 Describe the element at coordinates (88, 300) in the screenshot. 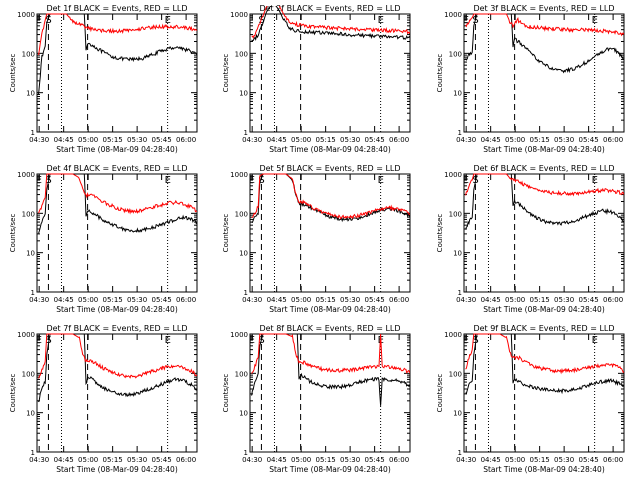

I see `x-tick-label: 05:00` at that location.